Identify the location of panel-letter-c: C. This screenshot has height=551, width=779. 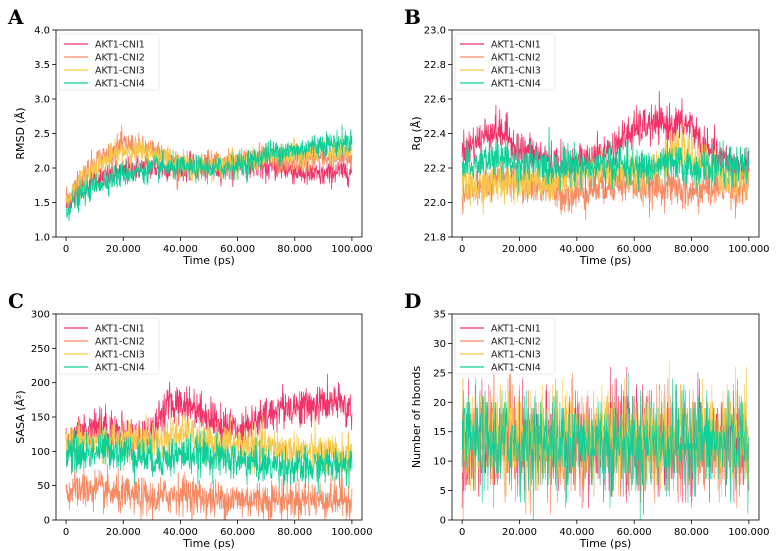
(16, 301).